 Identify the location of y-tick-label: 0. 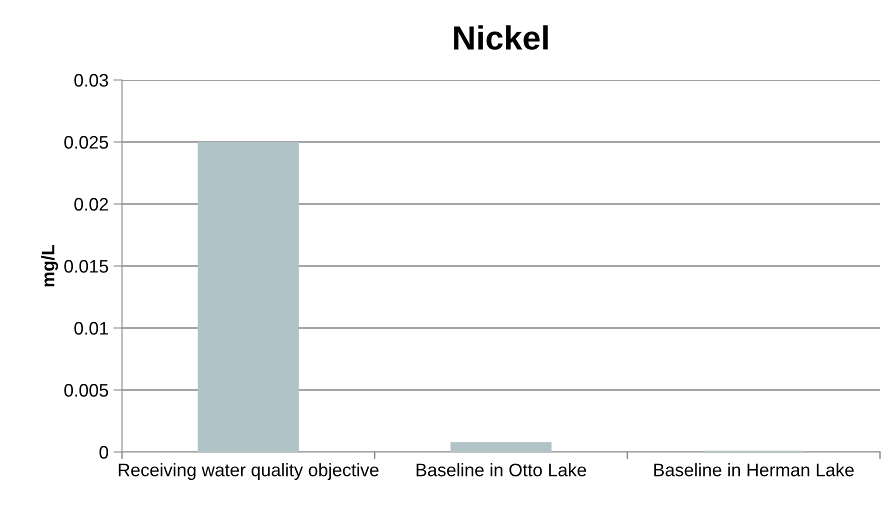
(103, 452).